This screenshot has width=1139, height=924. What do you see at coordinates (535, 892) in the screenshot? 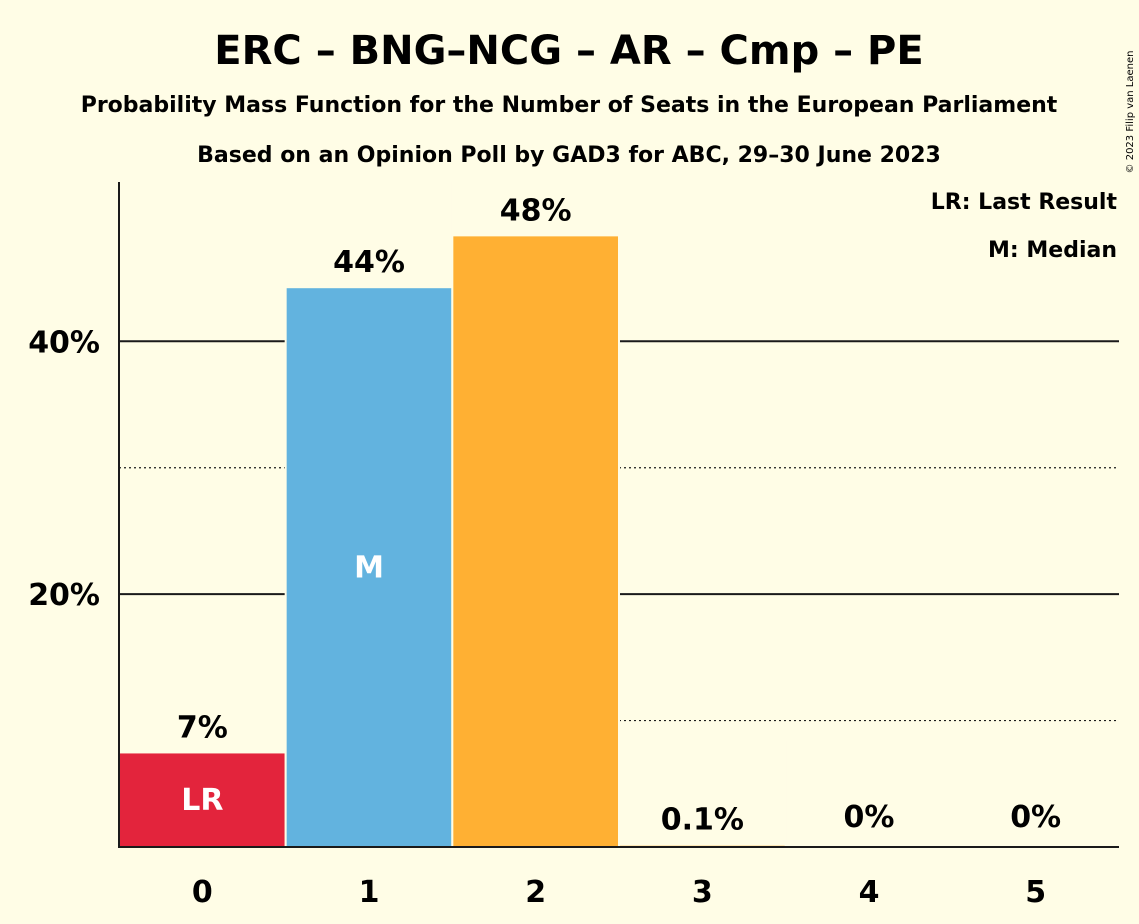
I see `x-tick-label: 2` at bounding box center [535, 892].